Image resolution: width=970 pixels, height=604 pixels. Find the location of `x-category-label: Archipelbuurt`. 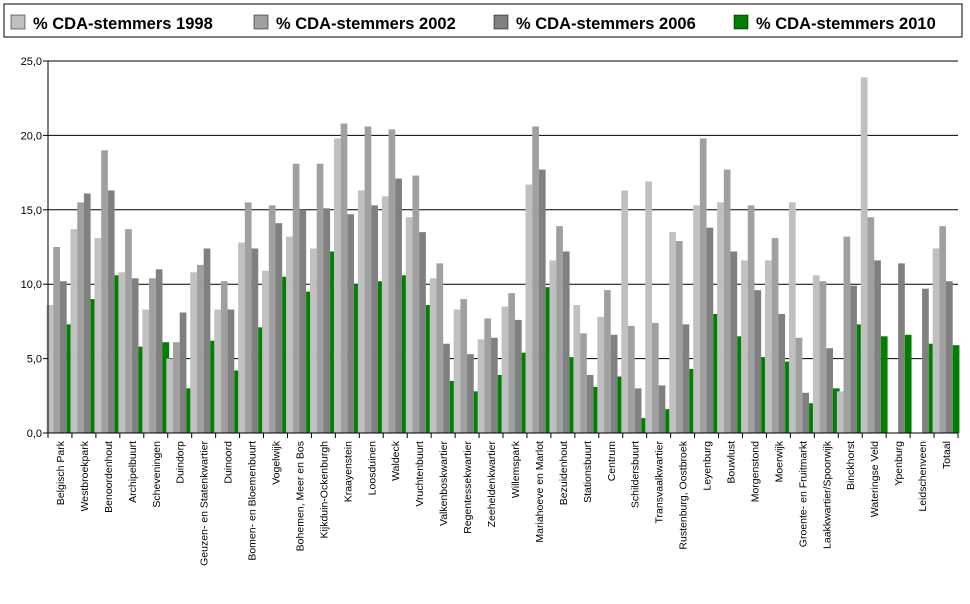

x-category-label: Archipelbuurt is located at coordinates (133, 472).